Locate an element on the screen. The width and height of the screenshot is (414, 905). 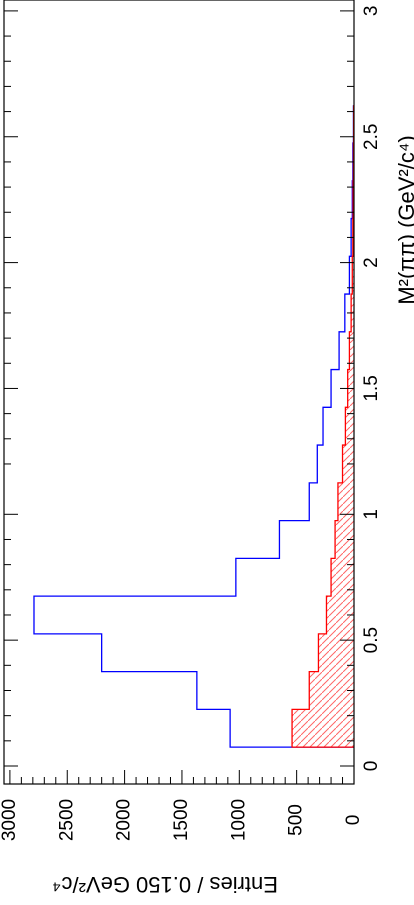
series-2-fill is located at coordinates (323, 426).